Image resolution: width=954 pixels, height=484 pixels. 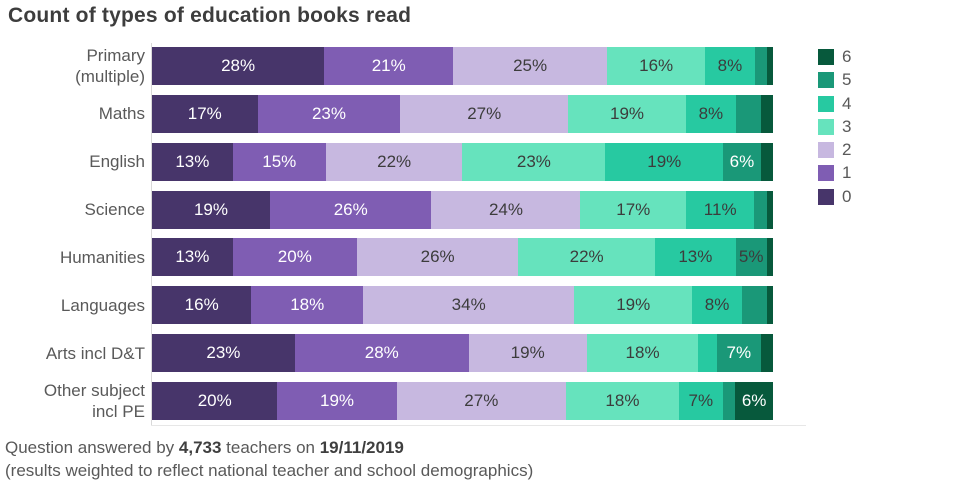 I want to click on legend-label: 0, so click(x=847, y=196).